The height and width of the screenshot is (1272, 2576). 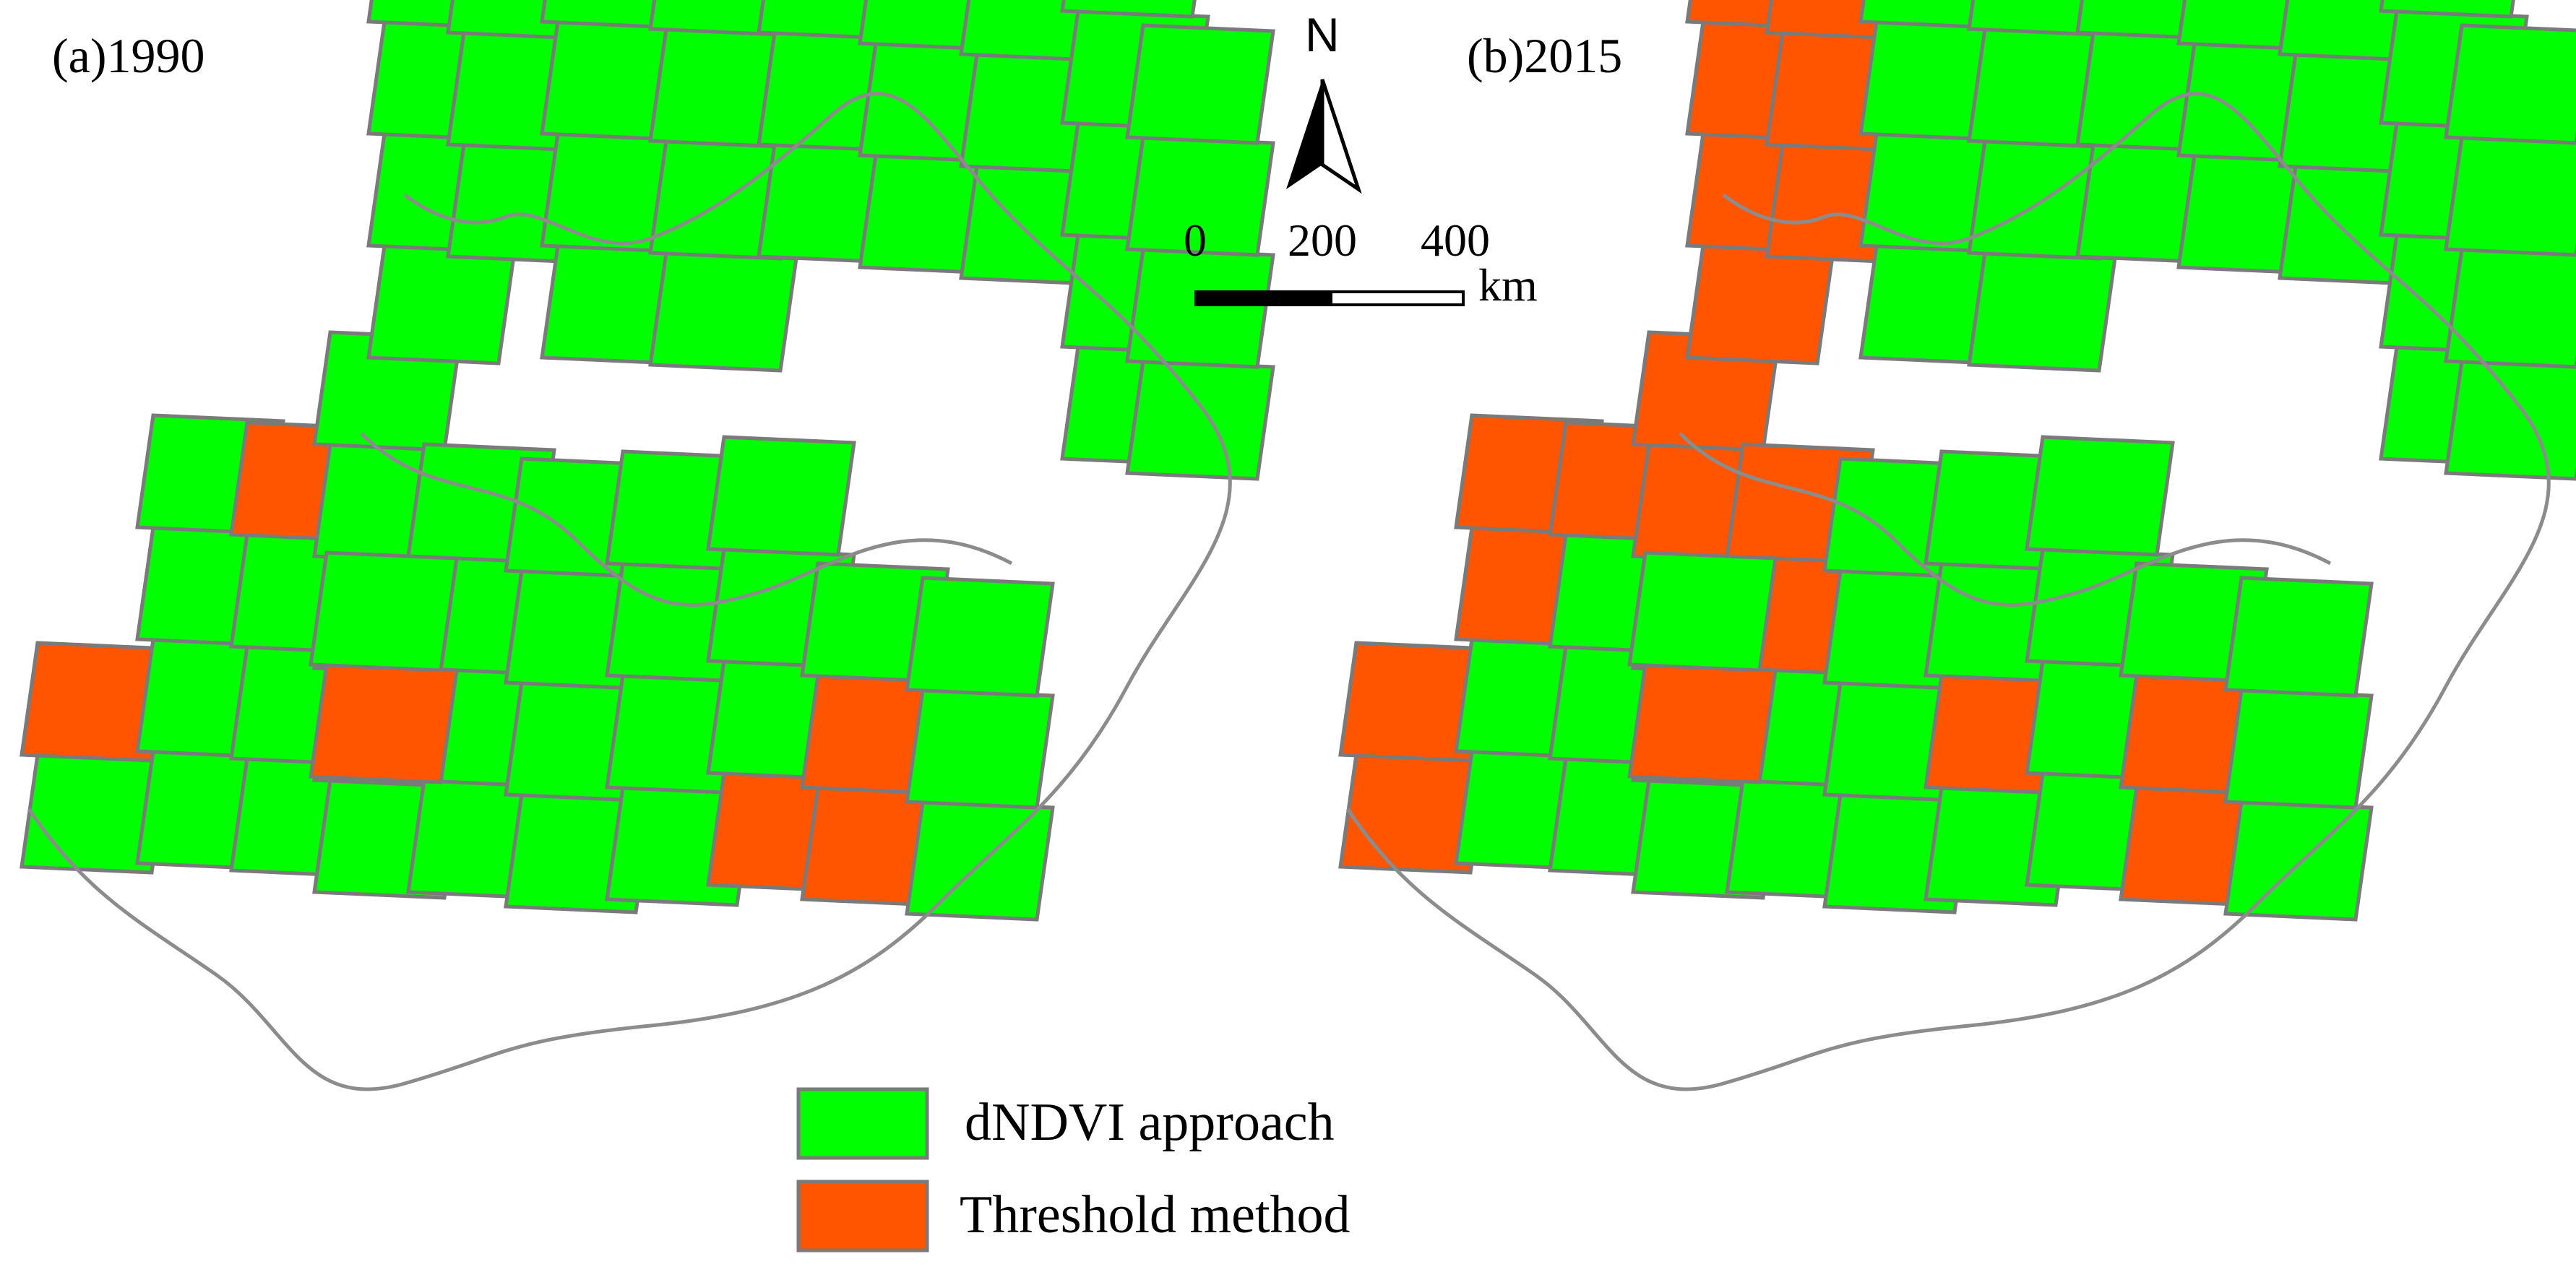 What do you see at coordinates (1545, 56) in the screenshot?
I see `panel-title-2015: (b)2015` at bounding box center [1545, 56].